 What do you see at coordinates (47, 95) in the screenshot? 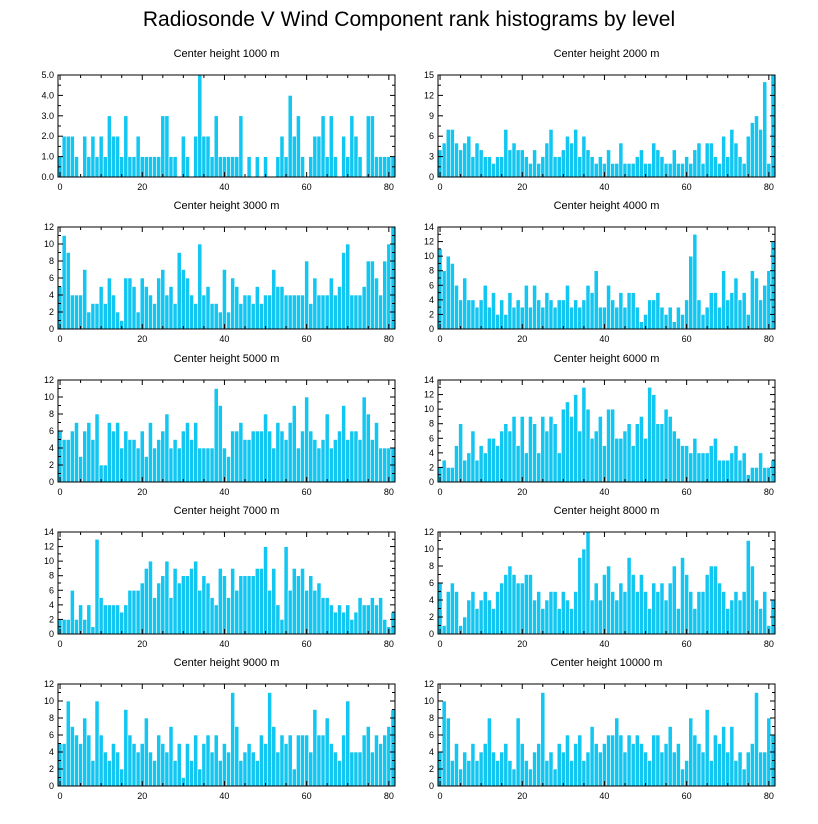
I see `y-tick-label: 4.0` at bounding box center [47, 95].